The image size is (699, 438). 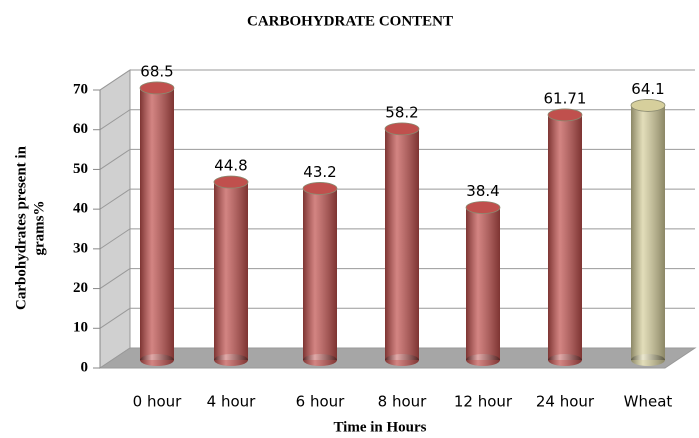 What do you see at coordinates (230, 166) in the screenshot?
I see `value-label: 44.8` at bounding box center [230, 166].